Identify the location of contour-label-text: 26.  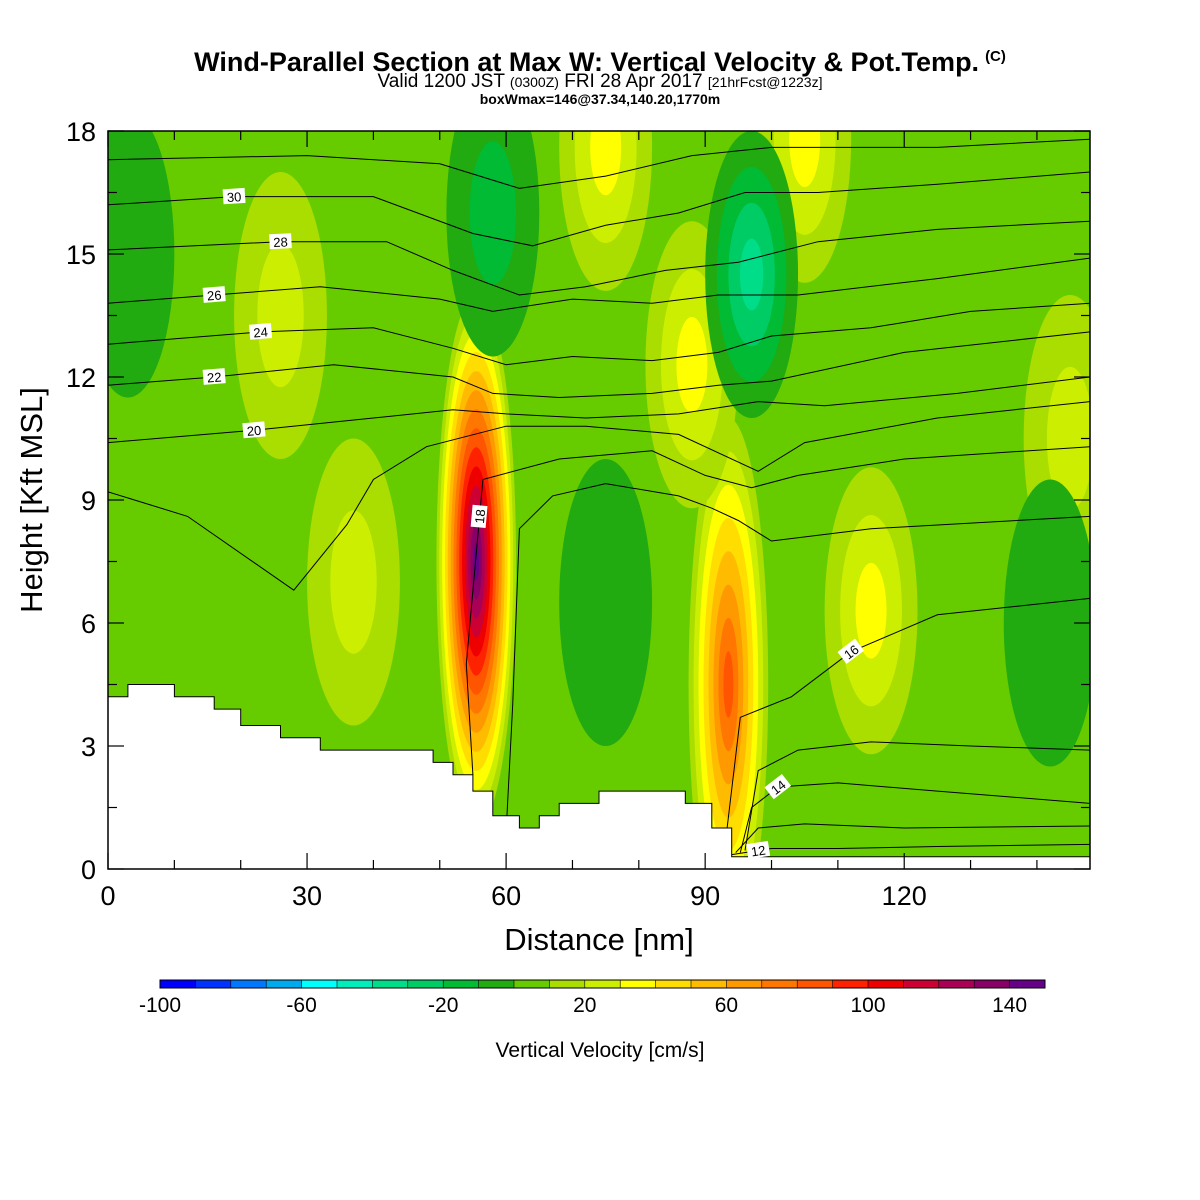
(214, 295).